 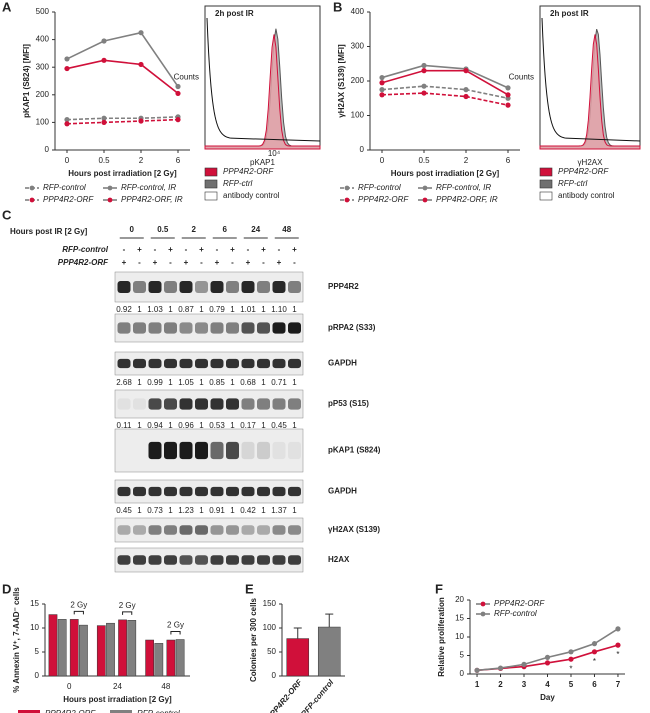 What do you see at coordinates (569, 13) in the screenshot?
I see `flow-title: 2h post IR` at bounding box center [569, 13].